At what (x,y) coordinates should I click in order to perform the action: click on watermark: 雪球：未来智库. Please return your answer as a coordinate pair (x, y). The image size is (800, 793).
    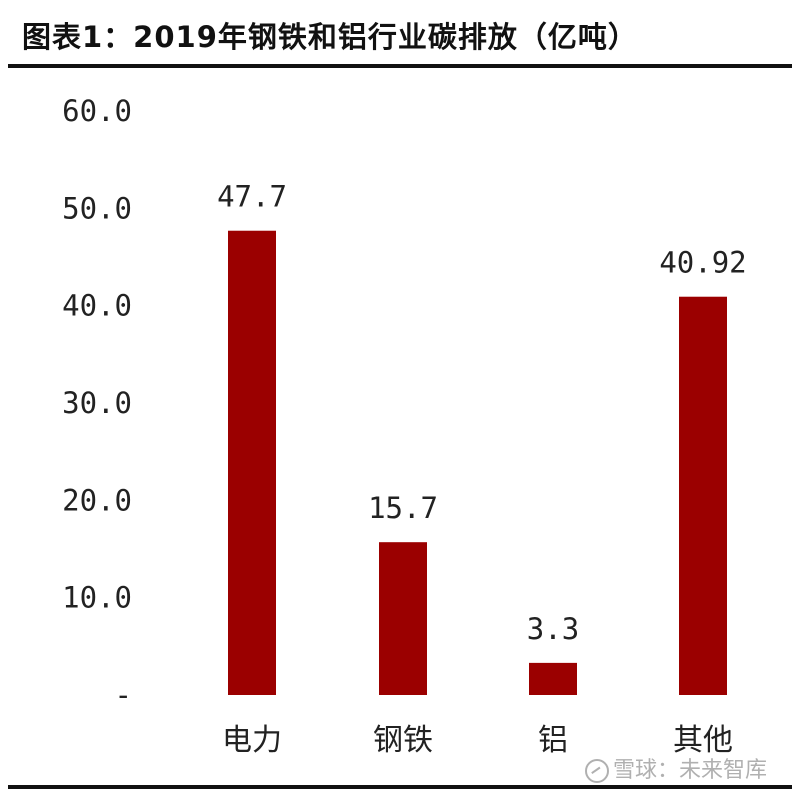
    Looking at the image, I should click on (676, 768).